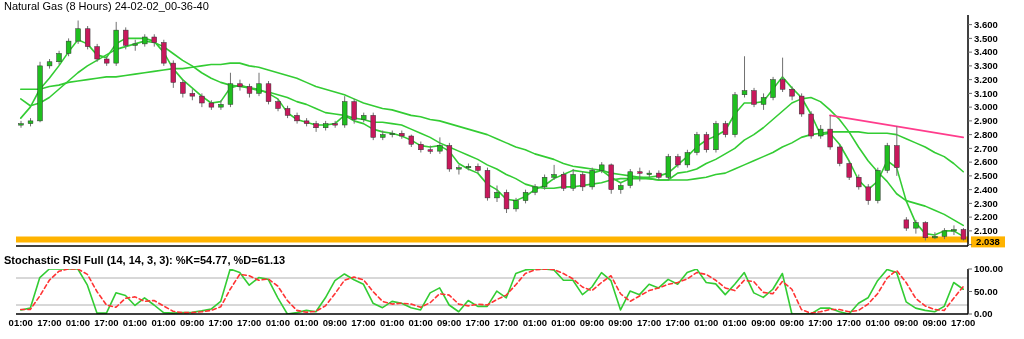 The height and width of the screenshot is (339, 1024). I want to click on y-tick-label: 3.300, so click(986, 66).